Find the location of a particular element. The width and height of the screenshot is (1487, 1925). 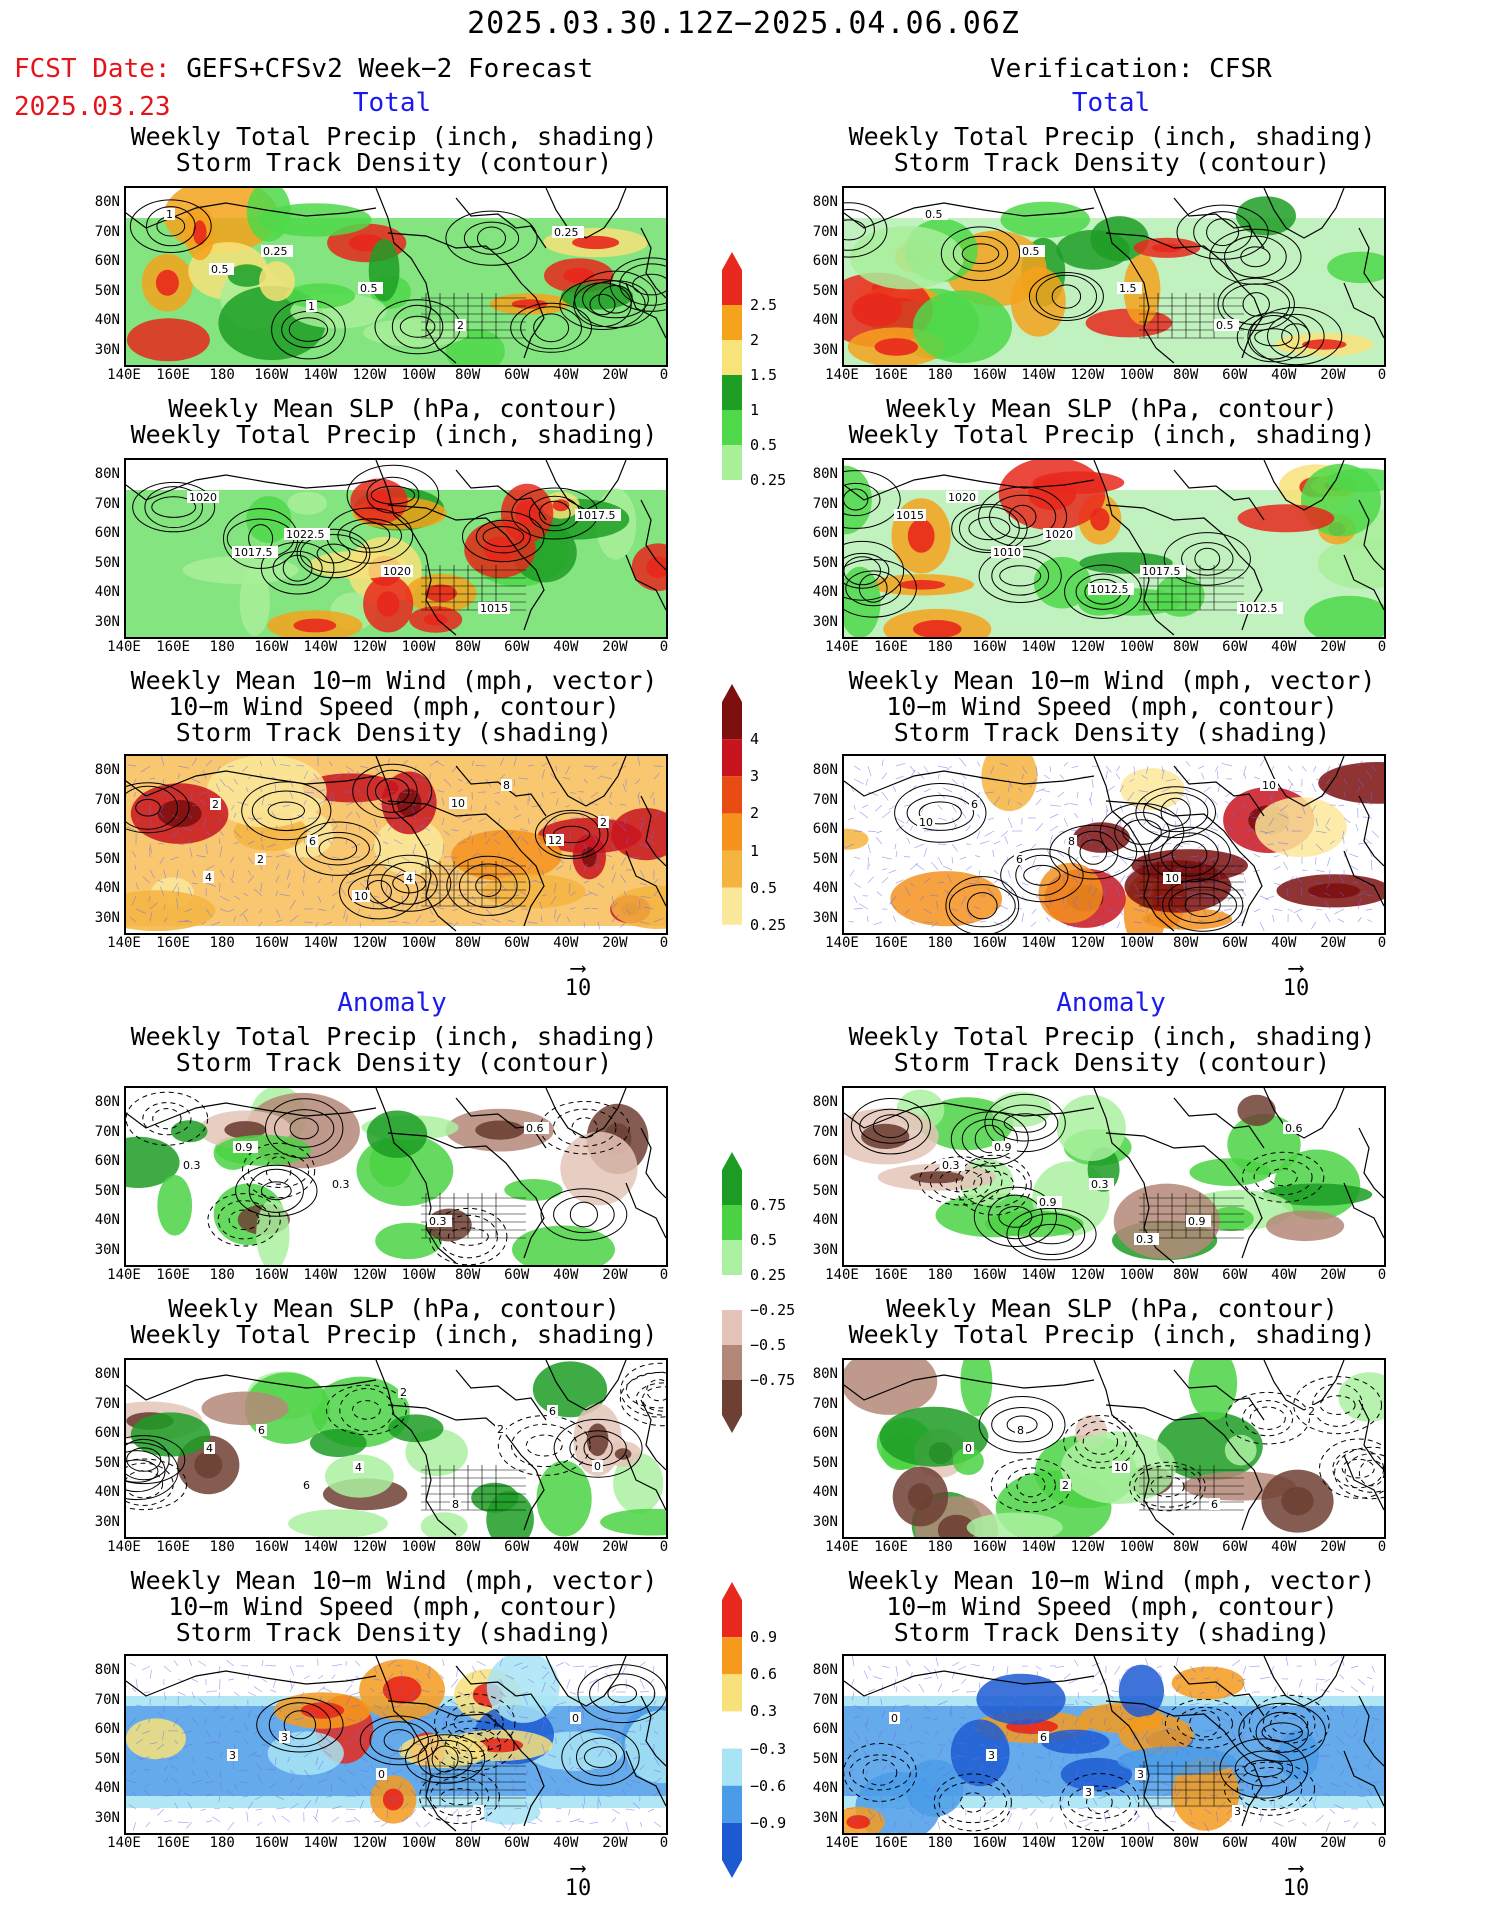

lon-label: 180 is located at coordinates (222, 943).